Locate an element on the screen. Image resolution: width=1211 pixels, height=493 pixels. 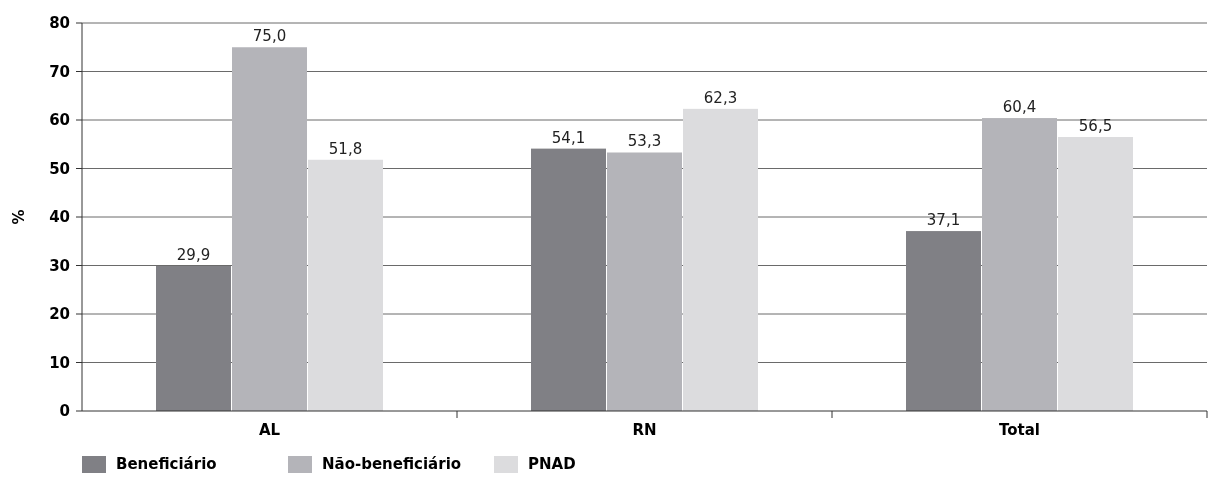
data-label: 53,3 is located at coordinates (644, 141).